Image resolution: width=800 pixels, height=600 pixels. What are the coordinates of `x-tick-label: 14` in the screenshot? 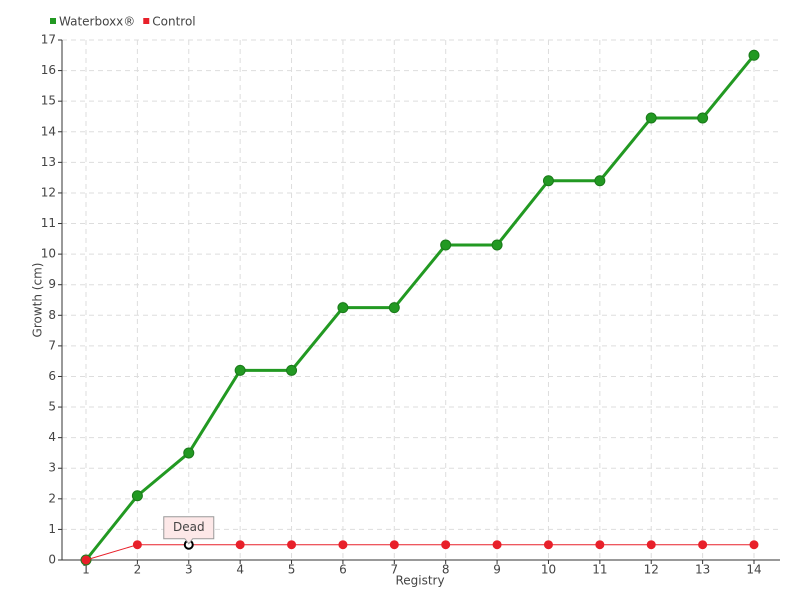 It's located at (753, 570).